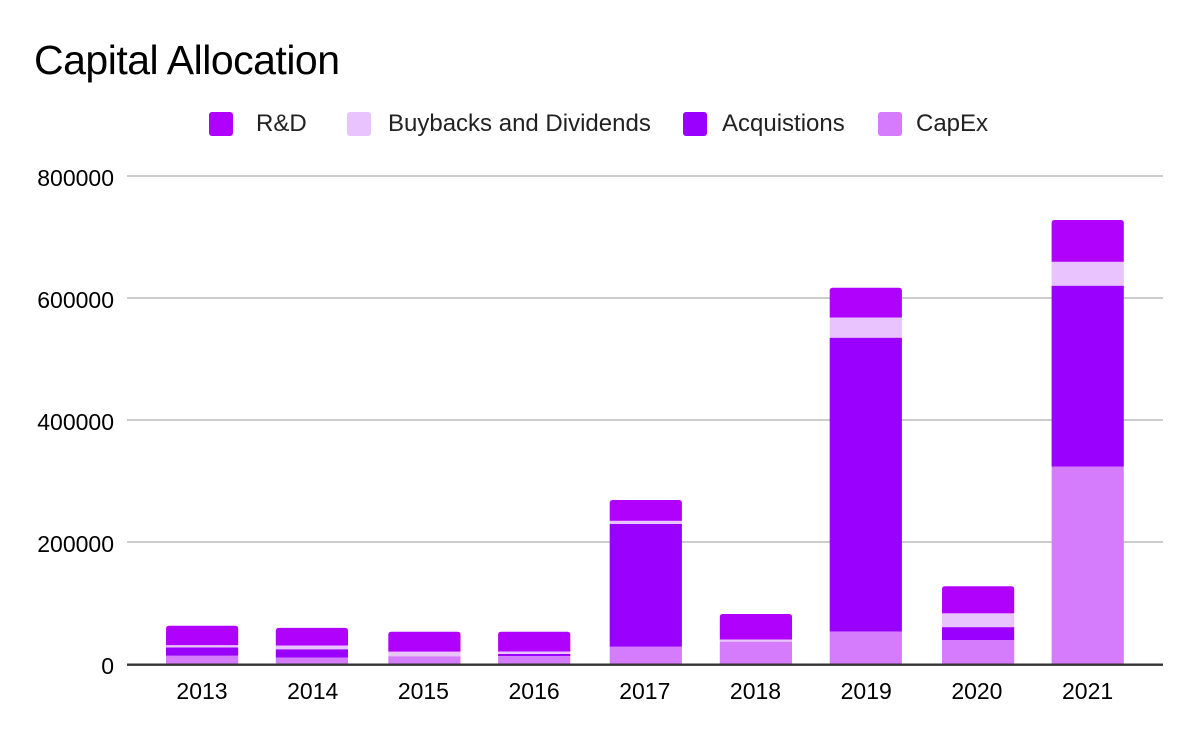  I want to click on svg-text: 2017, so click(644, 691).